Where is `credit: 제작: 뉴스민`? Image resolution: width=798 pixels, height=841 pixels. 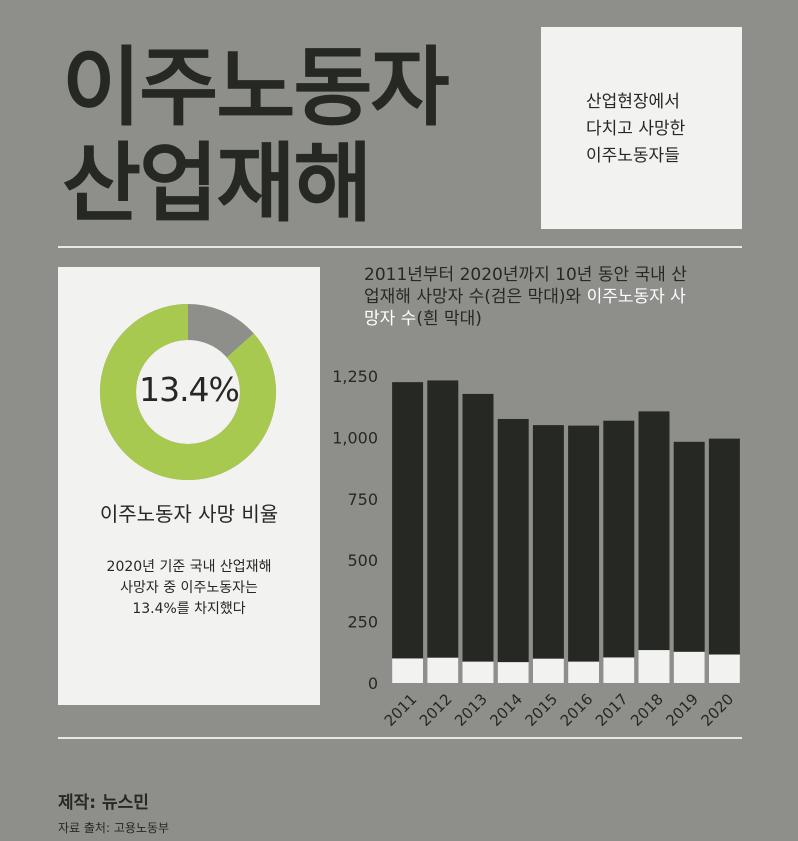 credit: 제작: 뉴스민 is located at coordinates (103, 803).